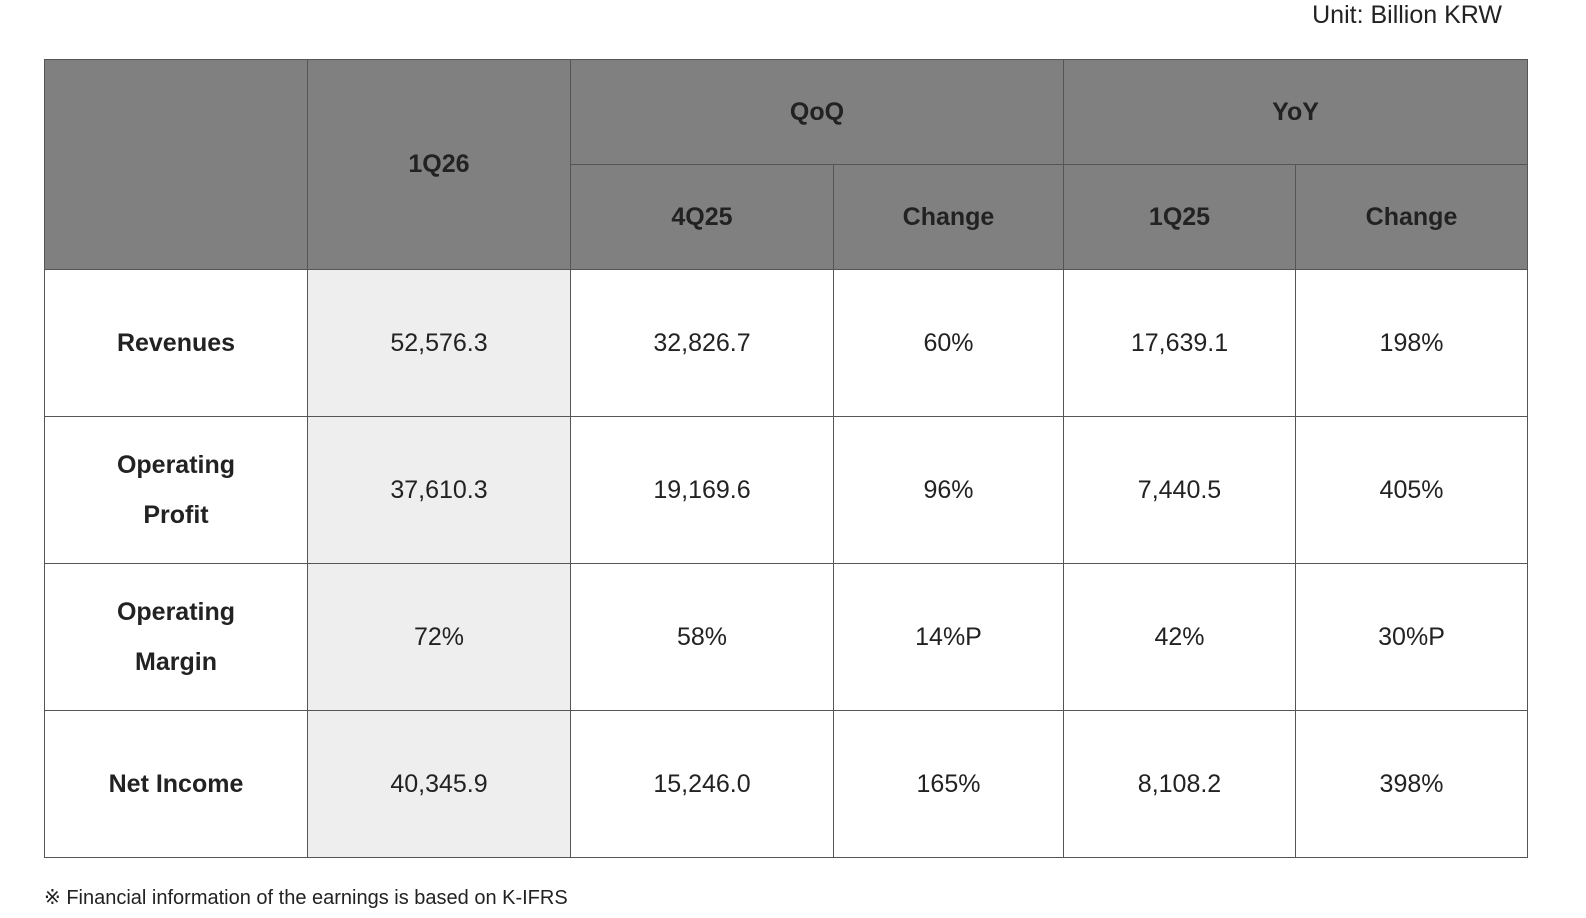 Image resolution: width=1586 pixels, height=918 pixels. What do you see at coordinates (1412, 343) in the screenshot?
I see `data-cell: 198%` at bounding box center [1412, 343].